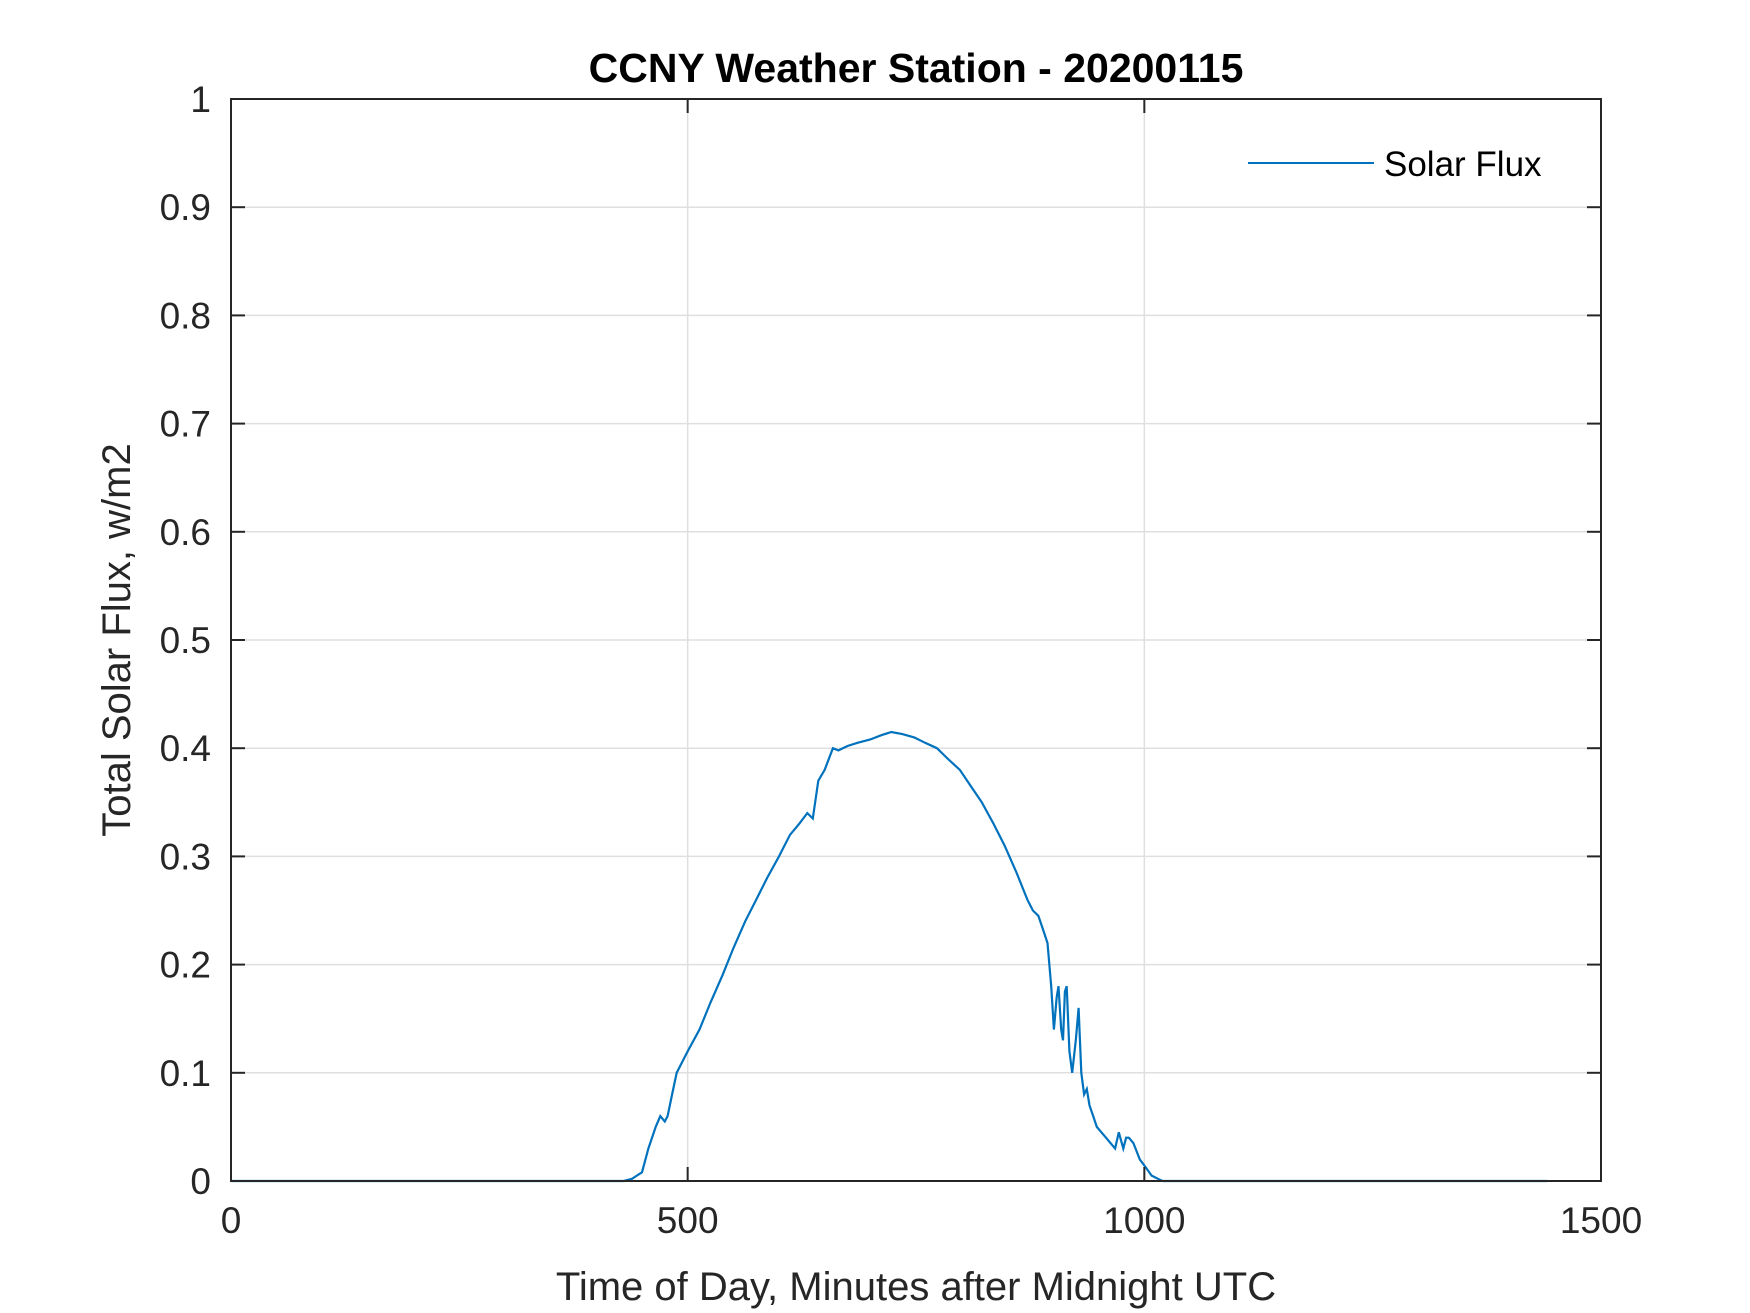 The width and height of the screenshot is (1750, 1313). Describe the element at coordinates (185, 1073) in the screenshot. I see `y-tick-label: 0.1` at that location.